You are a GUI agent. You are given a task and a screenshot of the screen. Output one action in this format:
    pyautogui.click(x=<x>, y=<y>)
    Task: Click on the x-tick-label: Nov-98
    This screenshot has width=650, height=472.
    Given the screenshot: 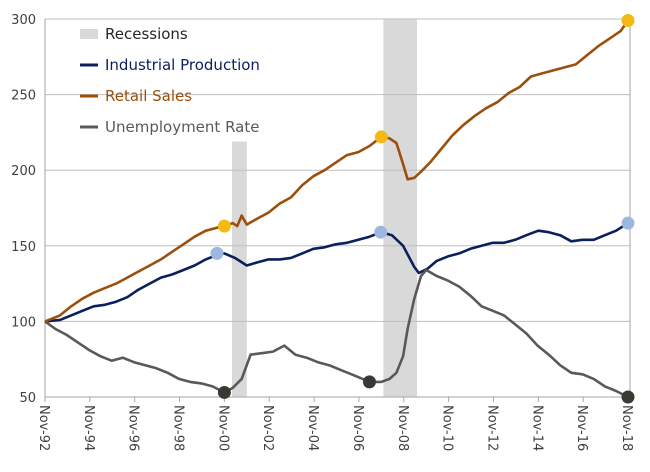 What is the action you would take?
    pyautogui.click(x=178, y=428)
    